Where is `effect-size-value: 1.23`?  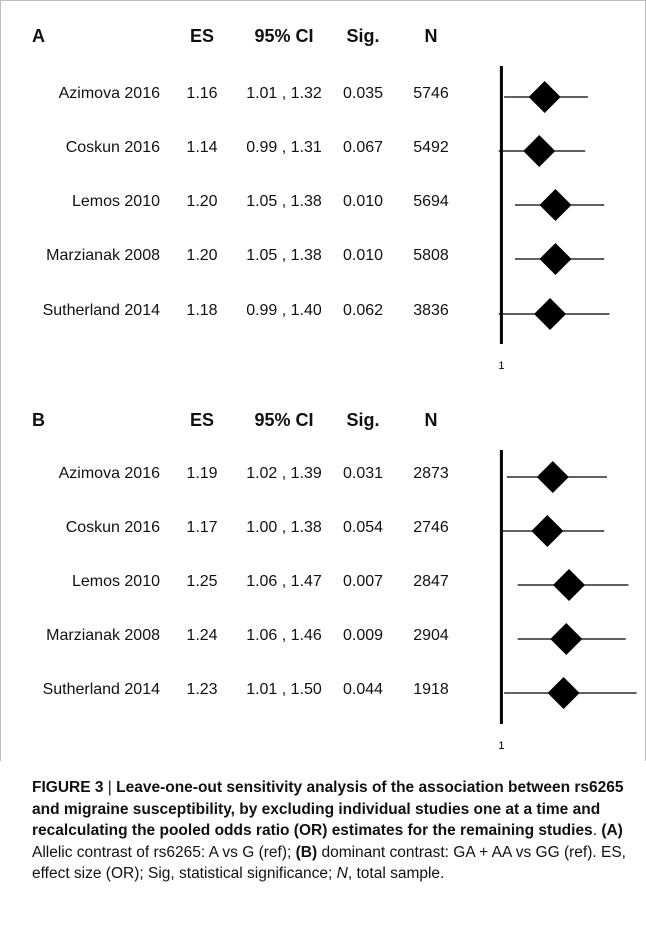 effect-size-value: 1.23 is located at coordinates (202, 689).